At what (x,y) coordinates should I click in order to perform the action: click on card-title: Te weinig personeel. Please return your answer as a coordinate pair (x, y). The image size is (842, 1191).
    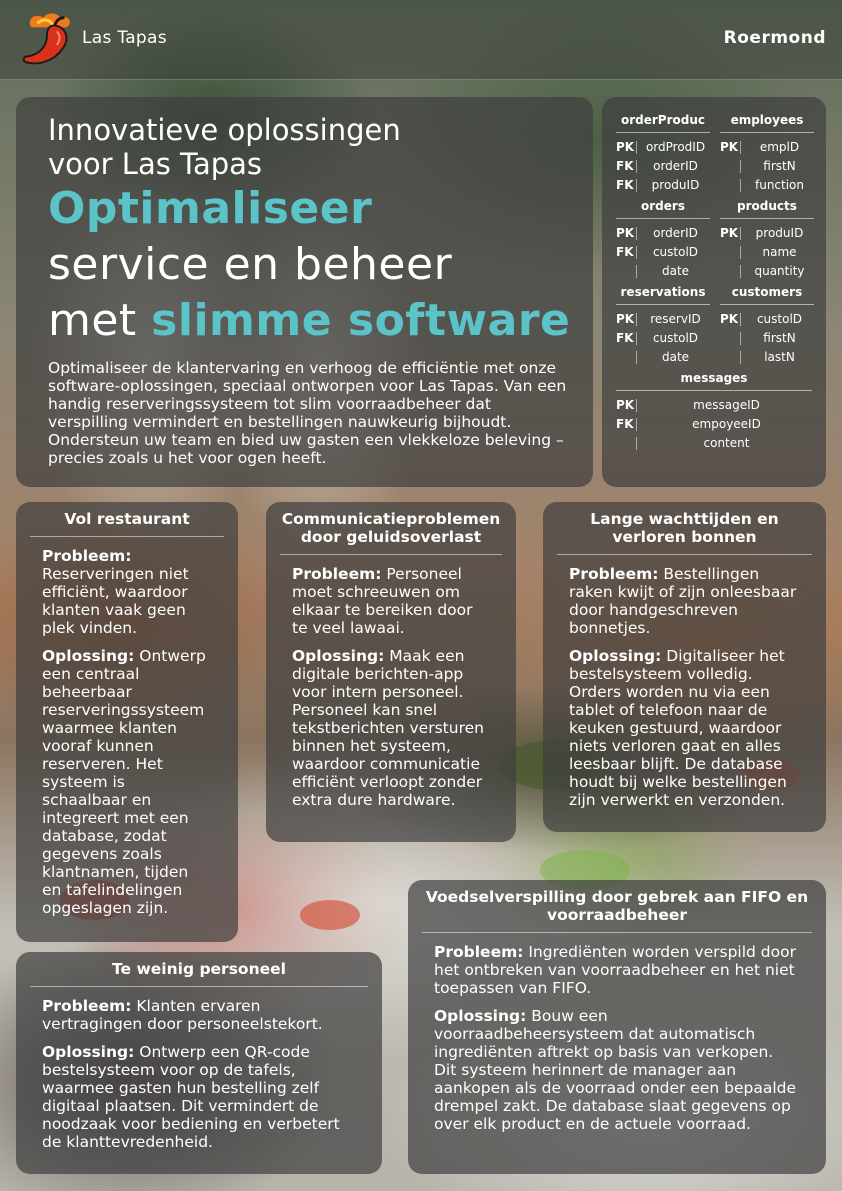
    Looking at the image, I should click on (199, 973).